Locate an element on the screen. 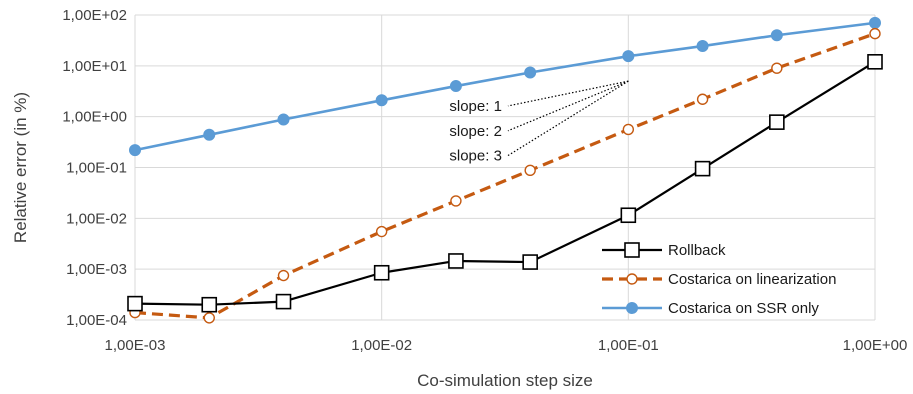  slope-2-reference-line is located at coordinates (568, 106).